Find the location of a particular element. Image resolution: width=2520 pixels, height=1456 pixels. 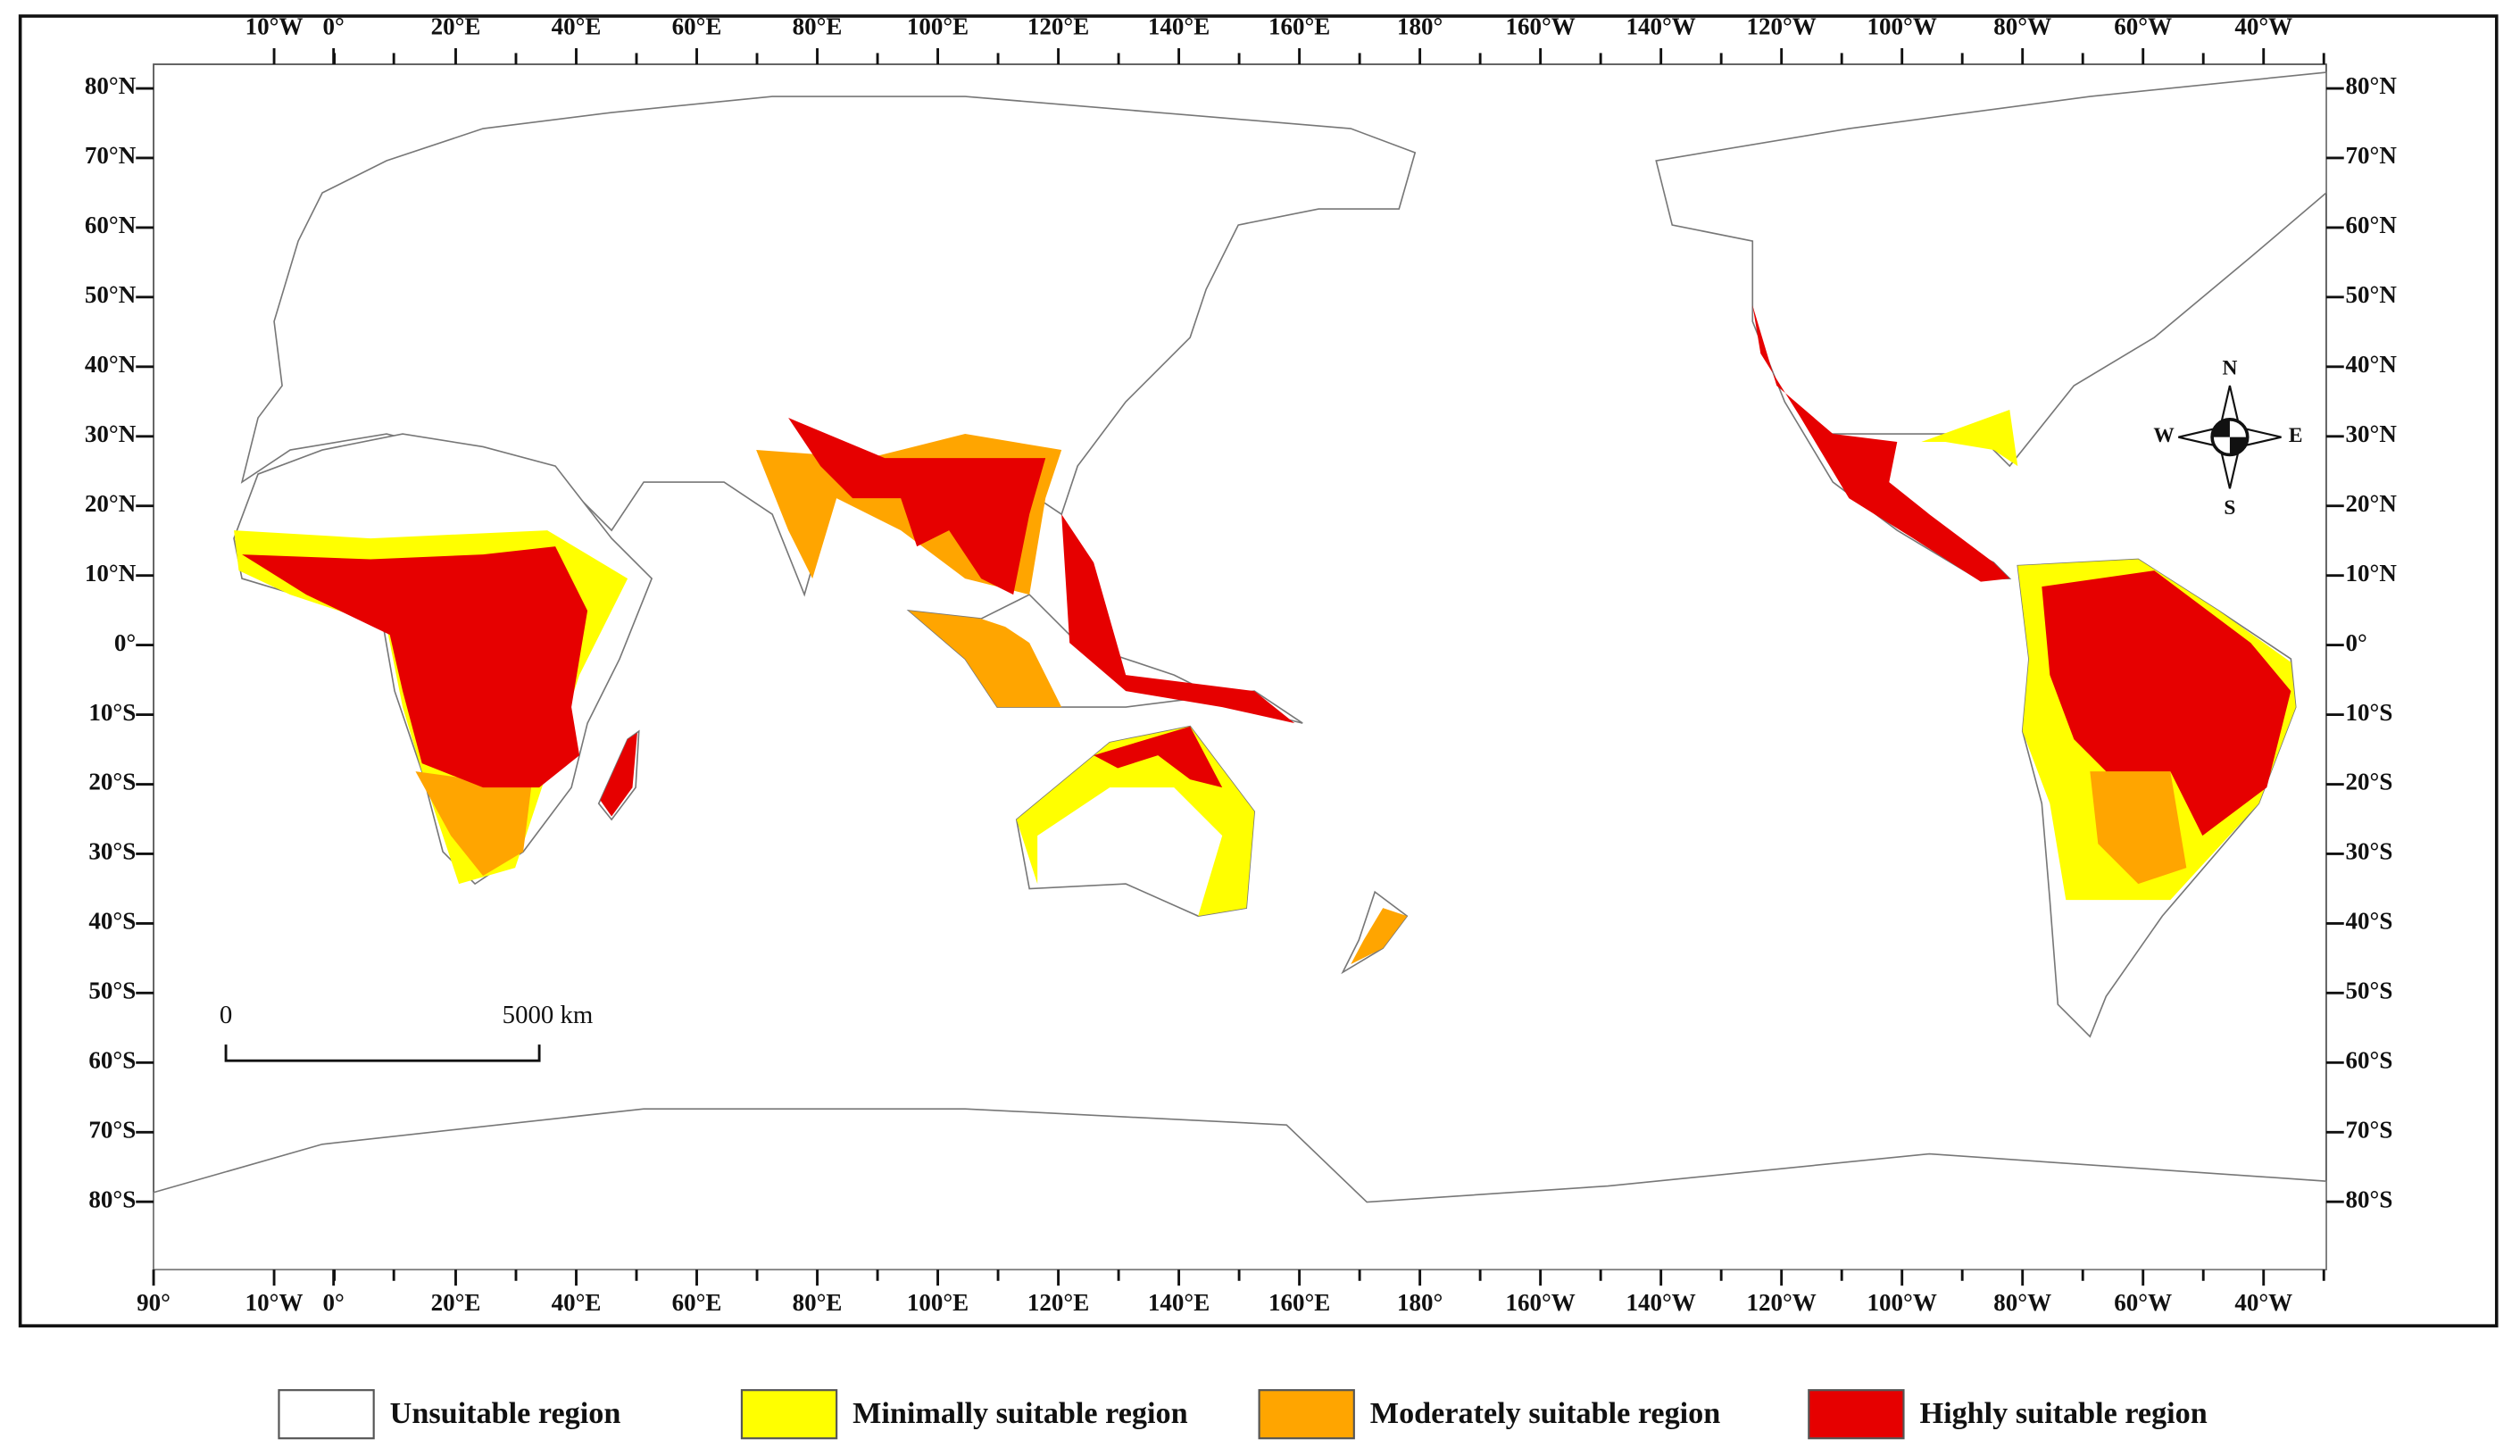

high-australia is located at coordinates (1158, 757).